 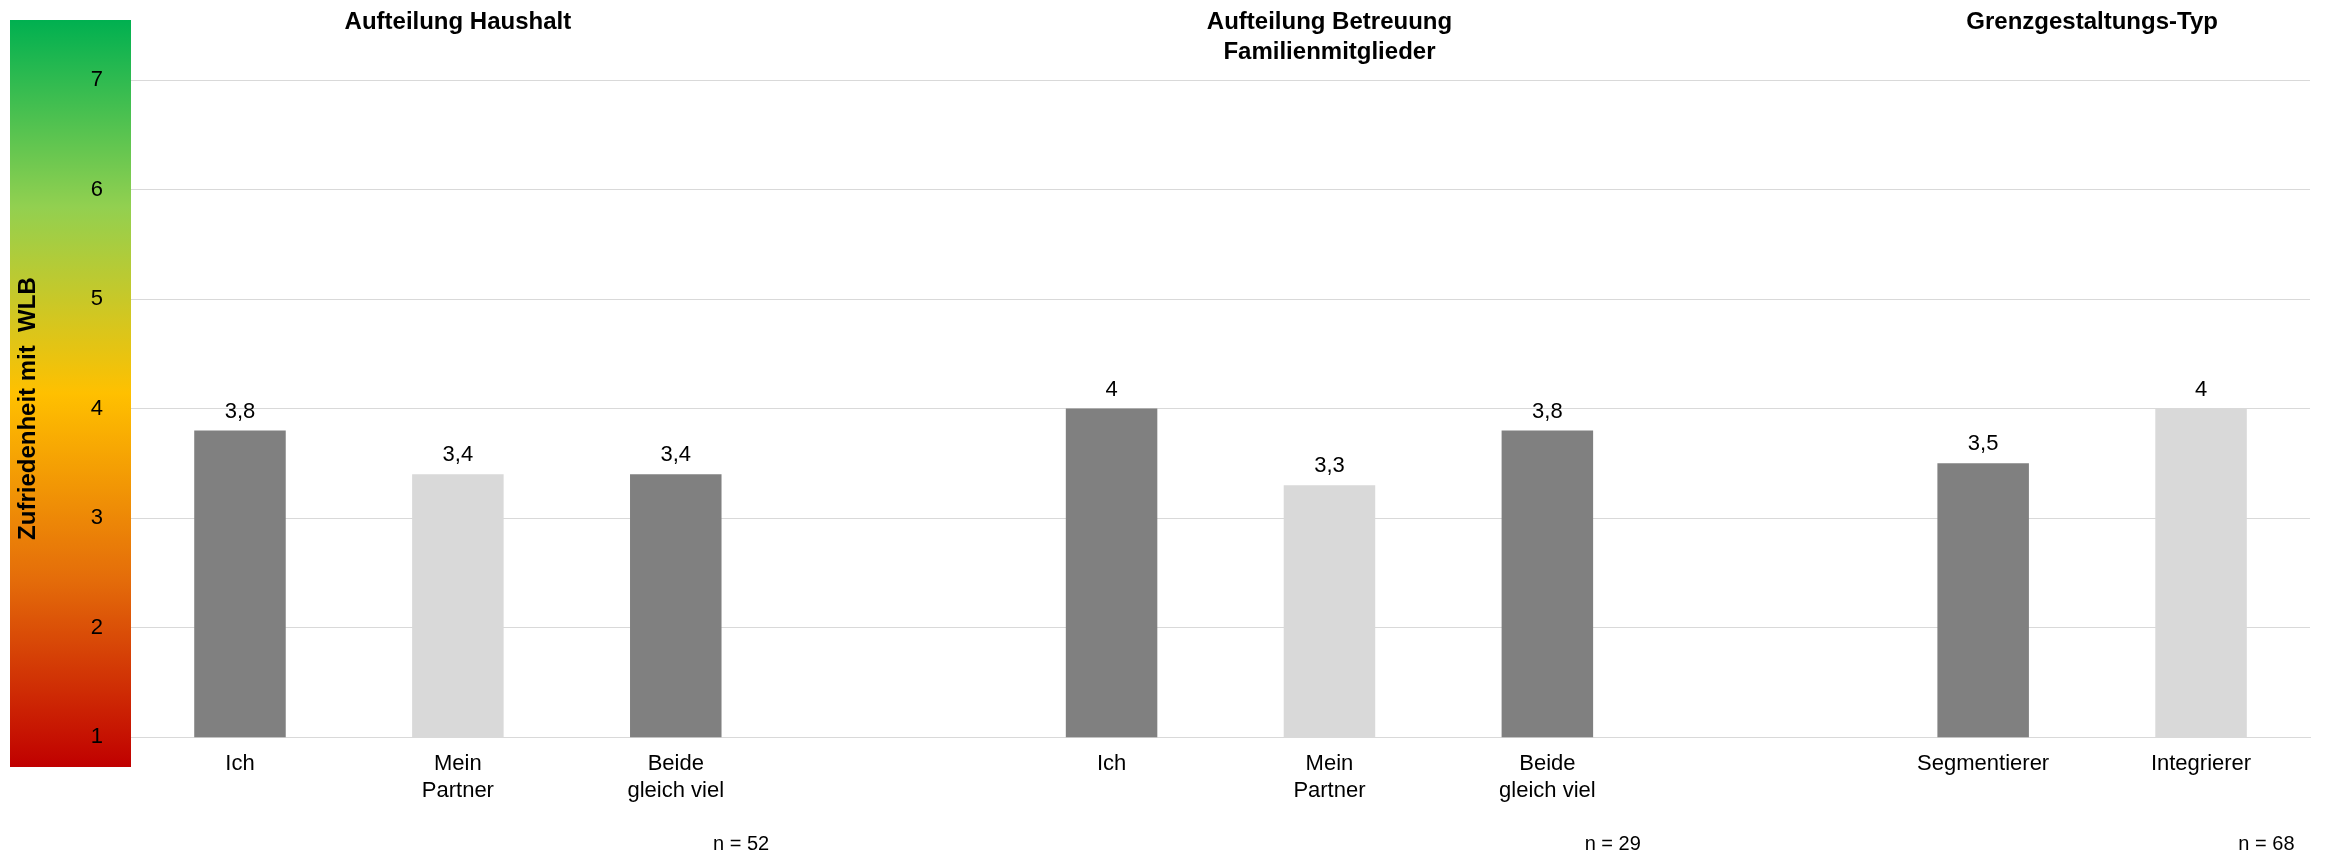 I want to click on text: n = 68, so click(x=2266, y=842).